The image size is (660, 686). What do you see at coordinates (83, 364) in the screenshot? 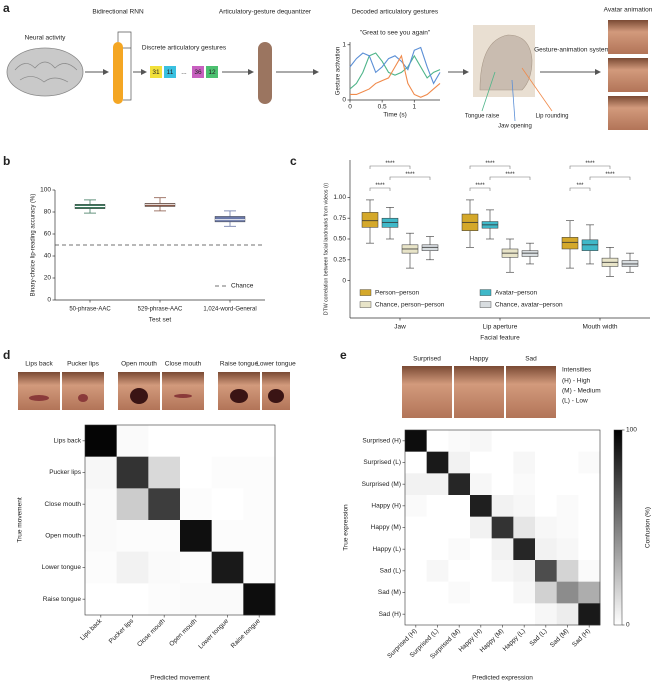
I see `image-label: Pucker lips` at bounding box center [83, 364].